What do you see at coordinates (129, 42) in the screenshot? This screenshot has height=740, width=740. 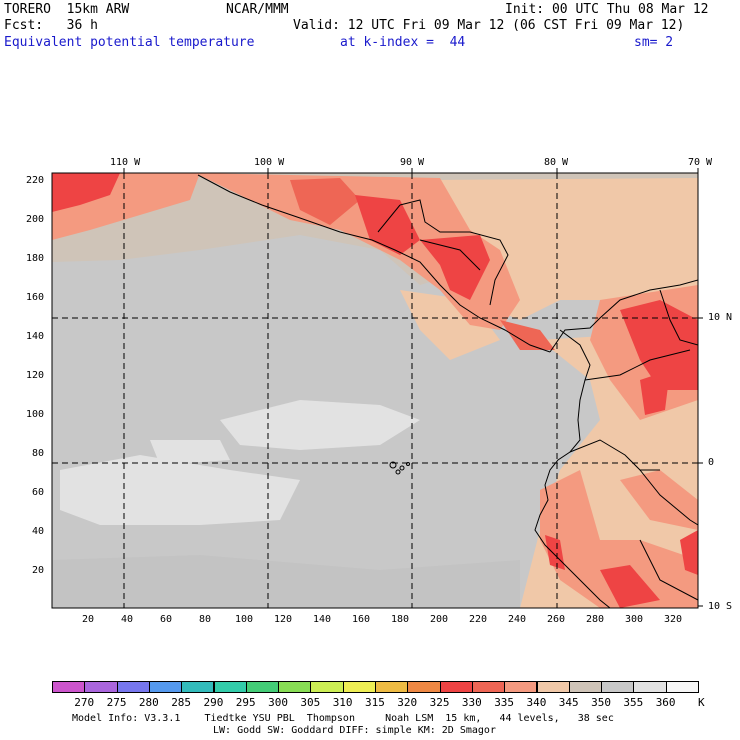 I see `field-name: Equivalent potential temperature` at bounding box center [129, 42].